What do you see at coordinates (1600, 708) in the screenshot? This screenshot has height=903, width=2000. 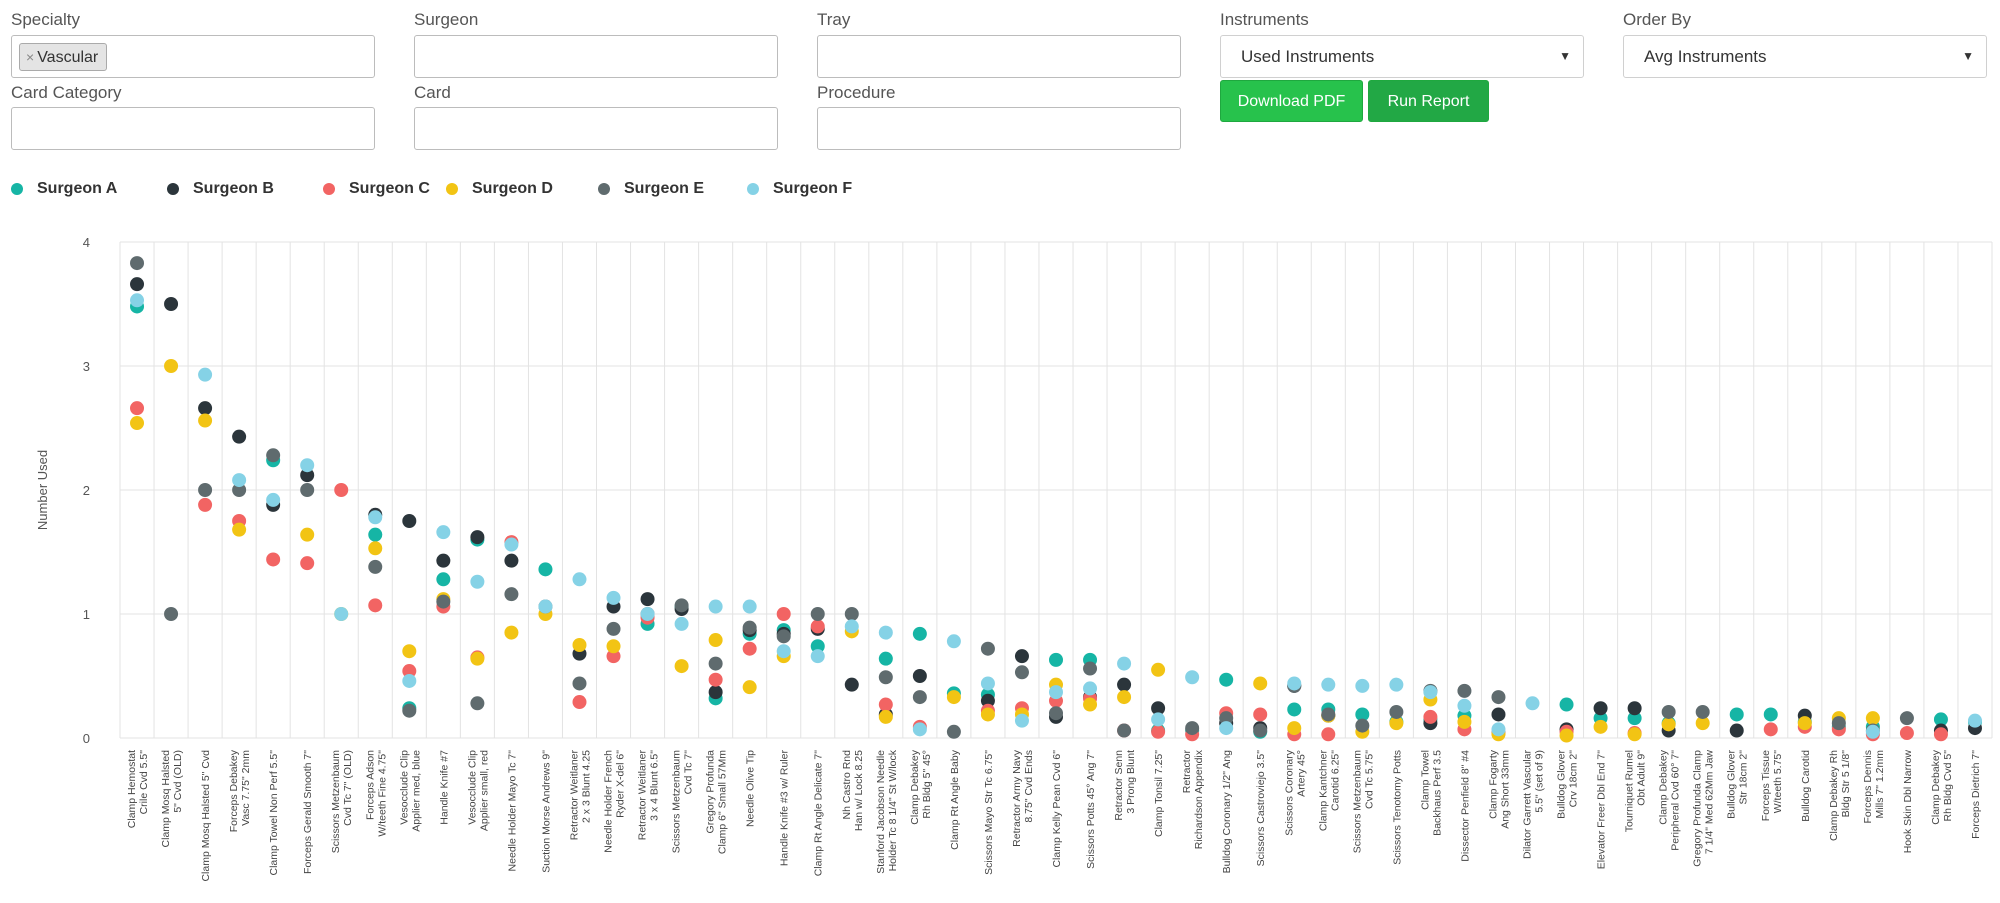 I see `data-point: Surgeon B: 0.24` at bounding box center [1600, 708].